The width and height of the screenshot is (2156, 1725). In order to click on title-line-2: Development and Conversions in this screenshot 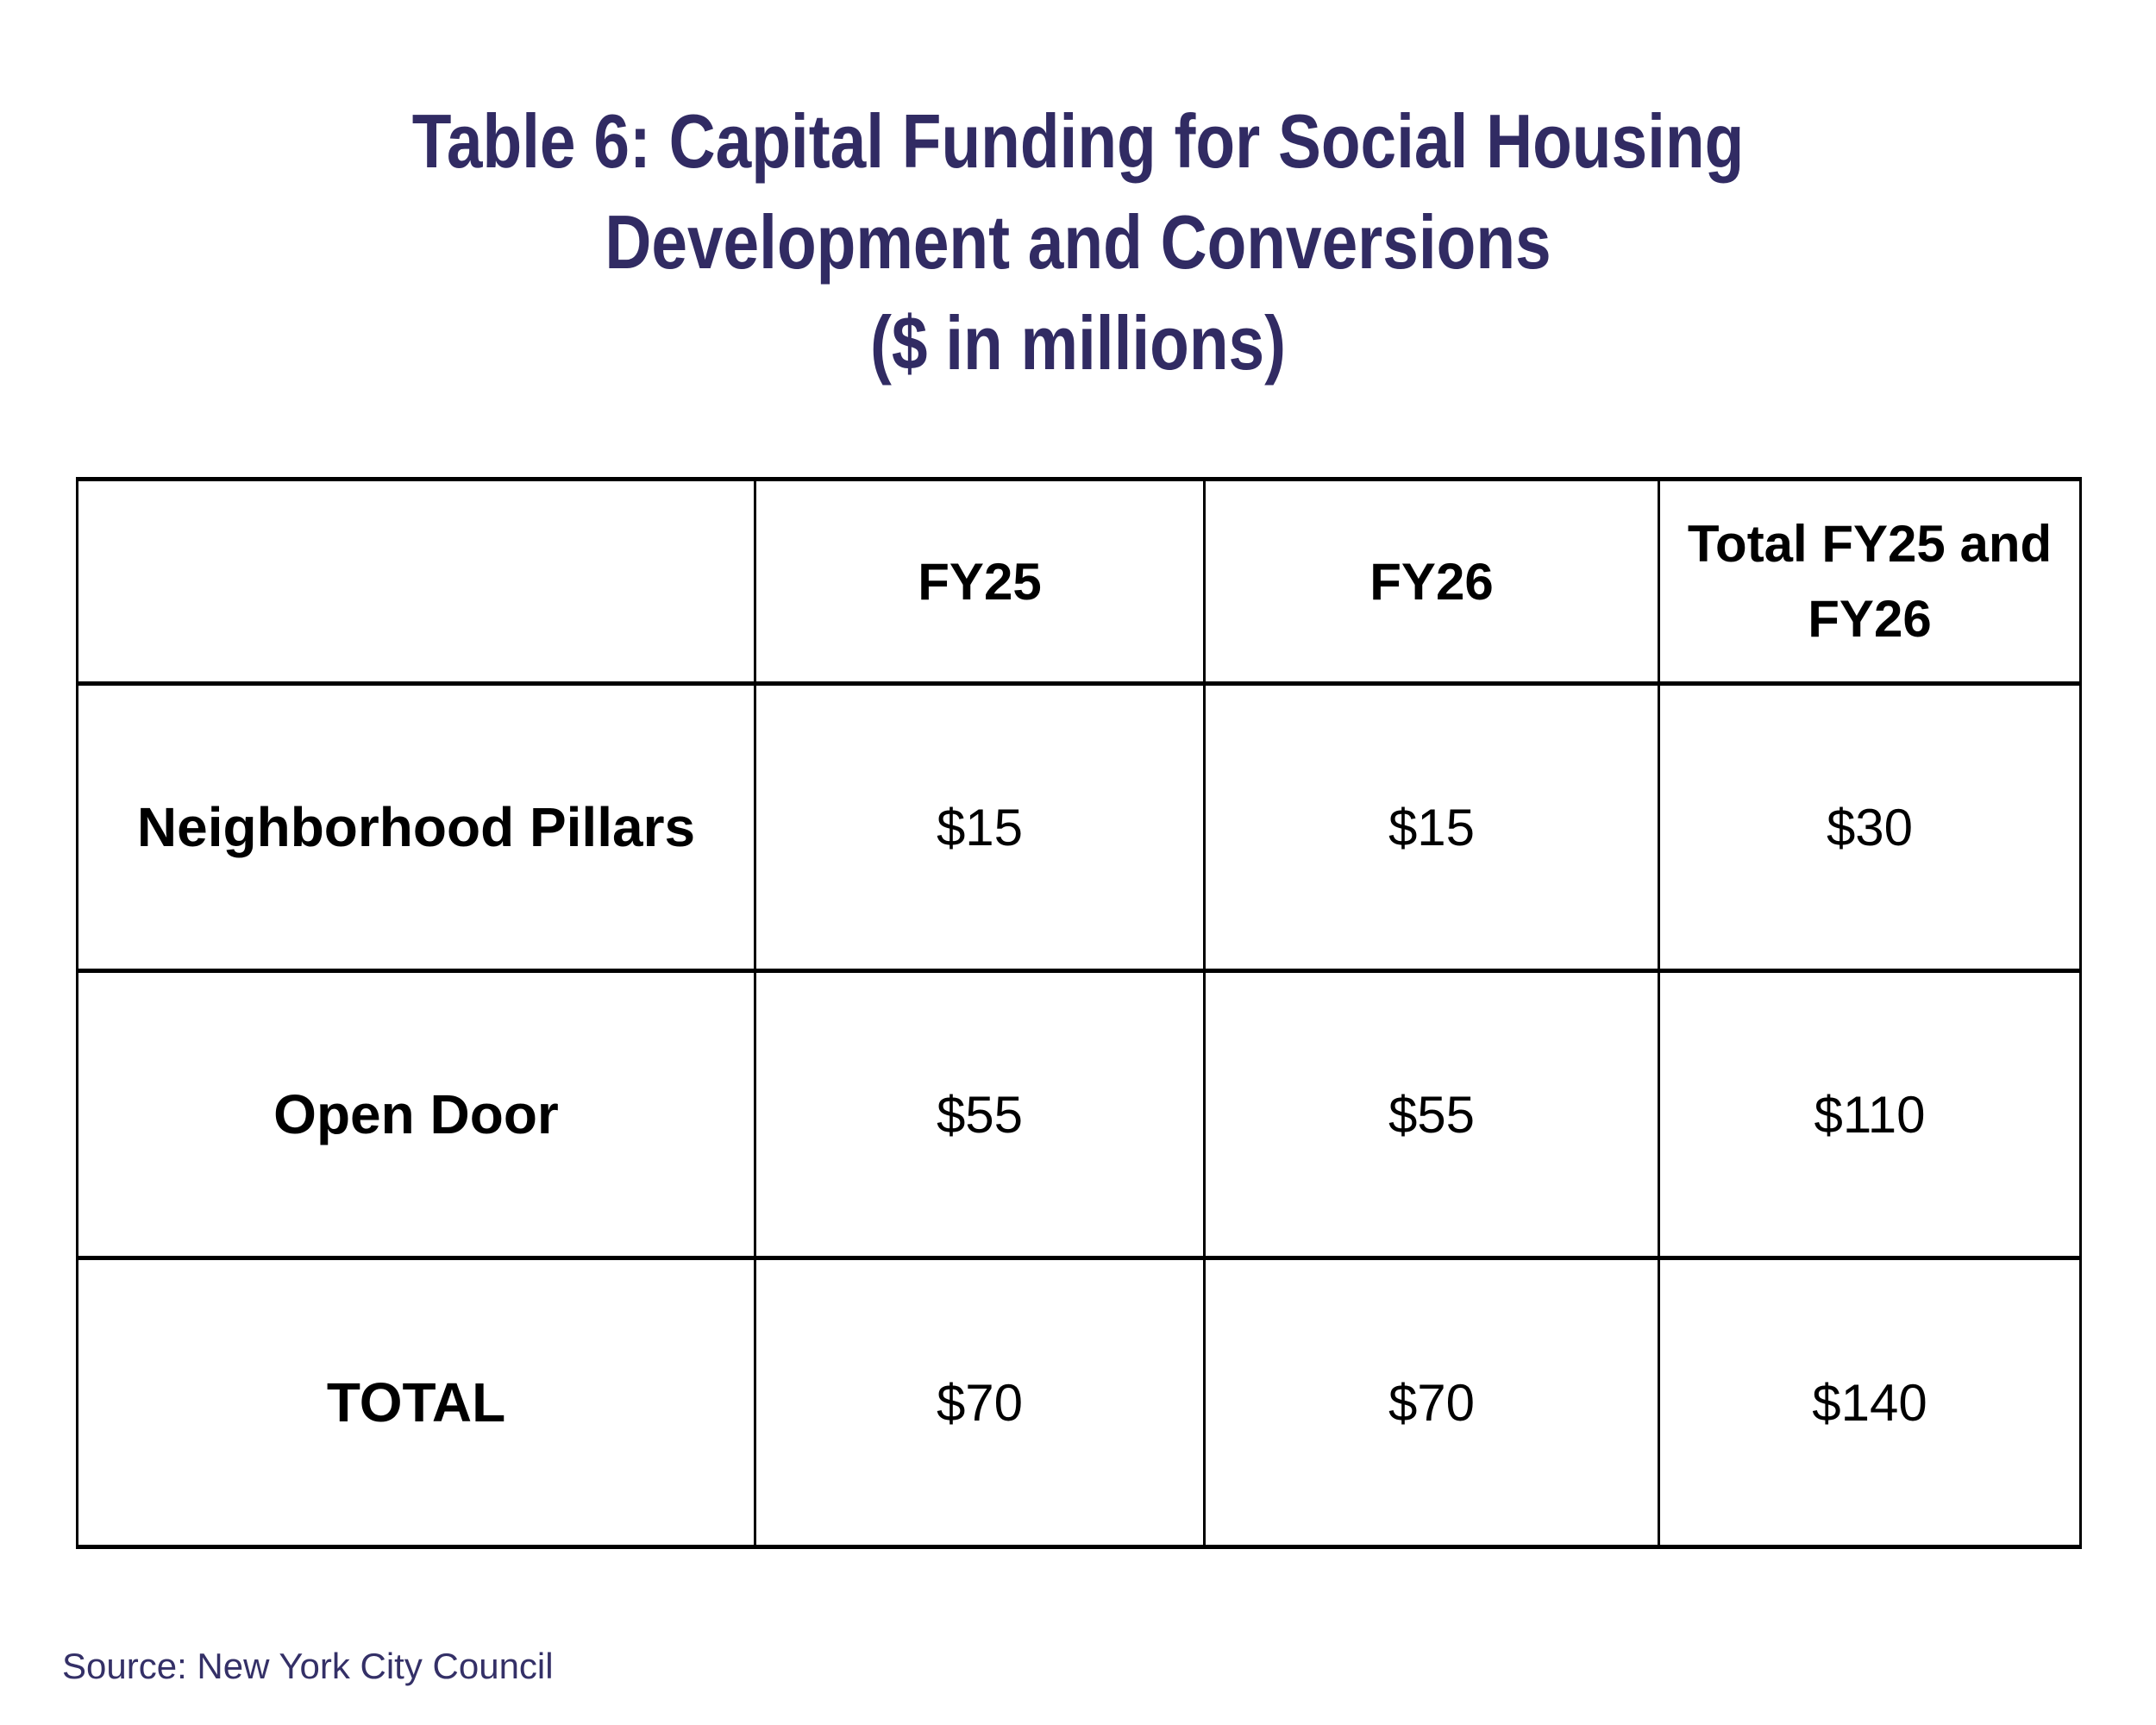, I will do `click(1078, 242)`.